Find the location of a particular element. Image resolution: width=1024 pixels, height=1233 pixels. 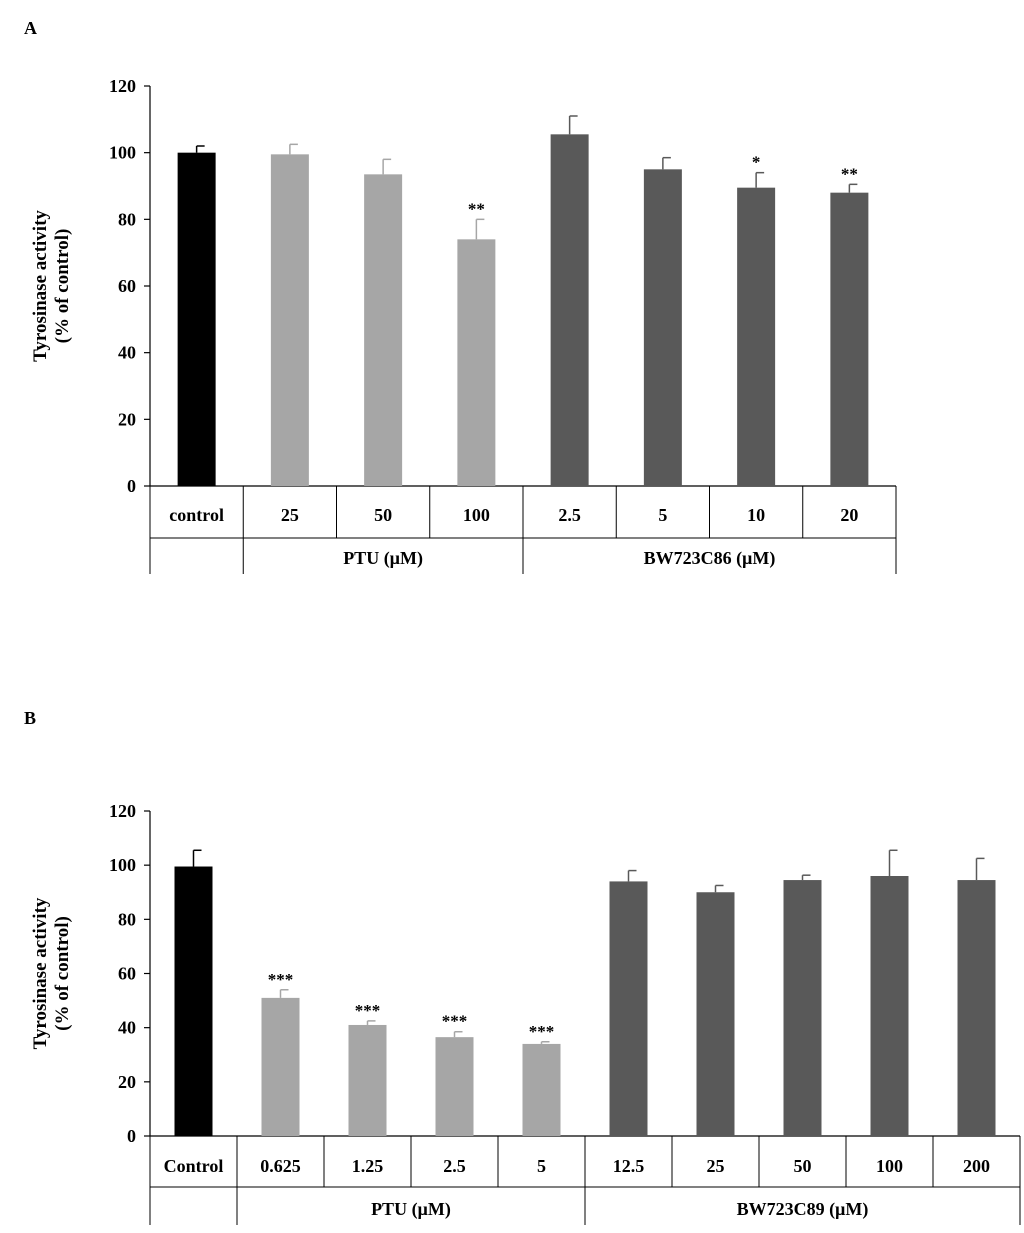

panel-b-label: B is located at coordinates (30, 718).